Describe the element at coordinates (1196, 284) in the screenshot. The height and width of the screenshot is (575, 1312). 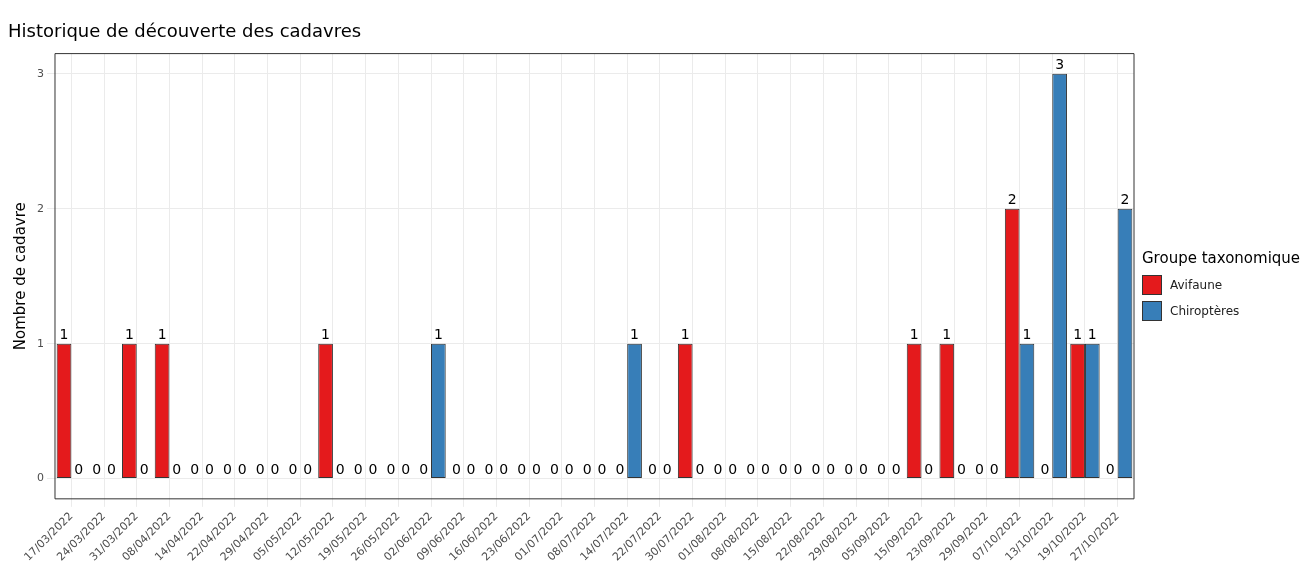
I see `legend-label: Avifaune` at that location.